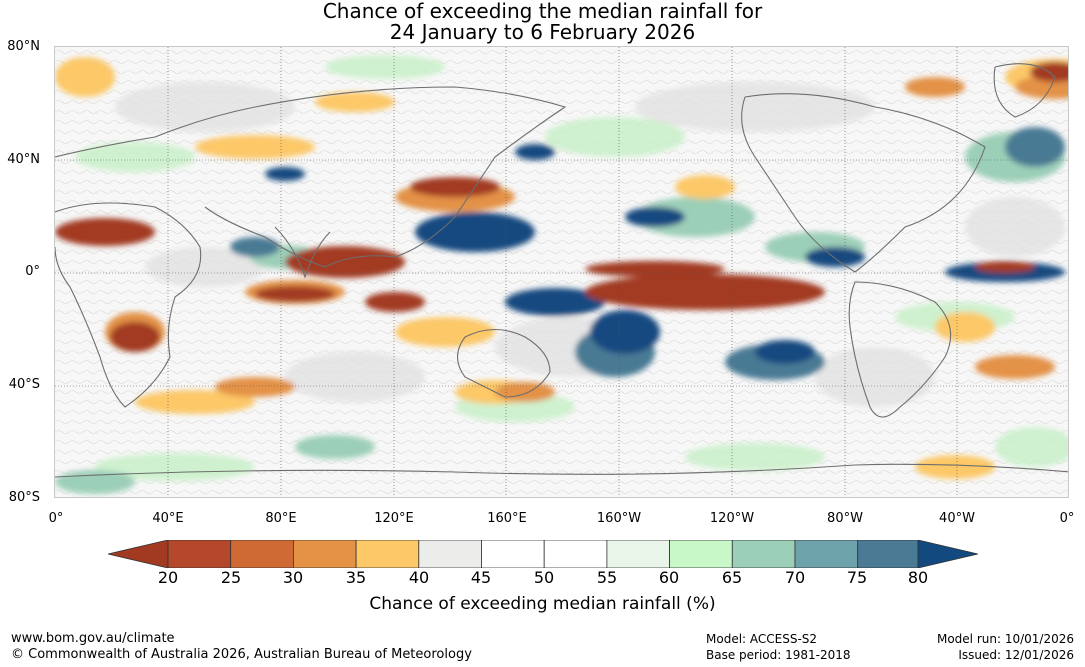 The height and width of the screenshot is (667, 1085). I want to click on colorbar-arrow-low, so click(138, 554).